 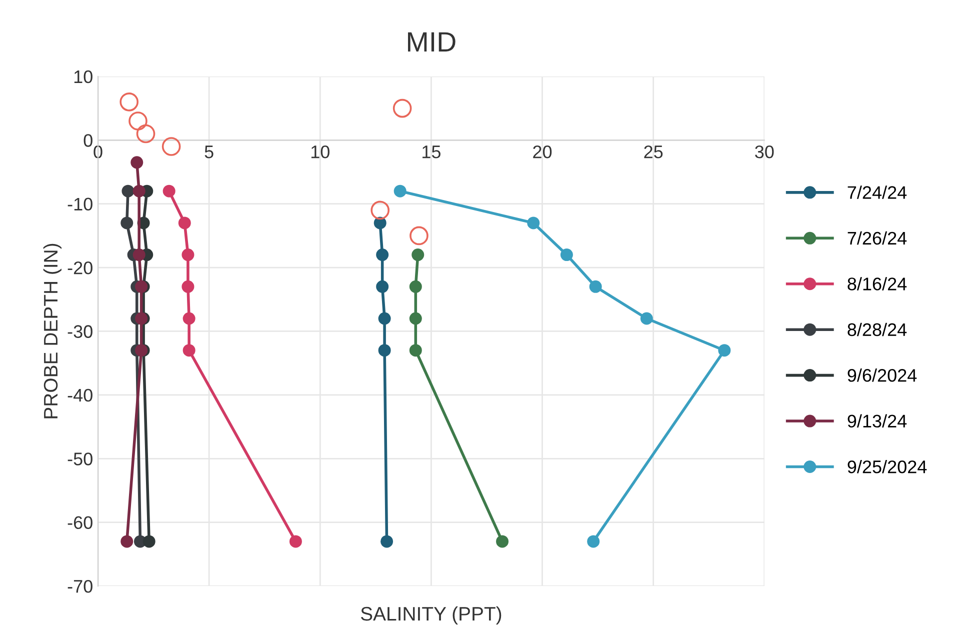 I want to click on y-tick-label: -10, so click(x=80, y=204).